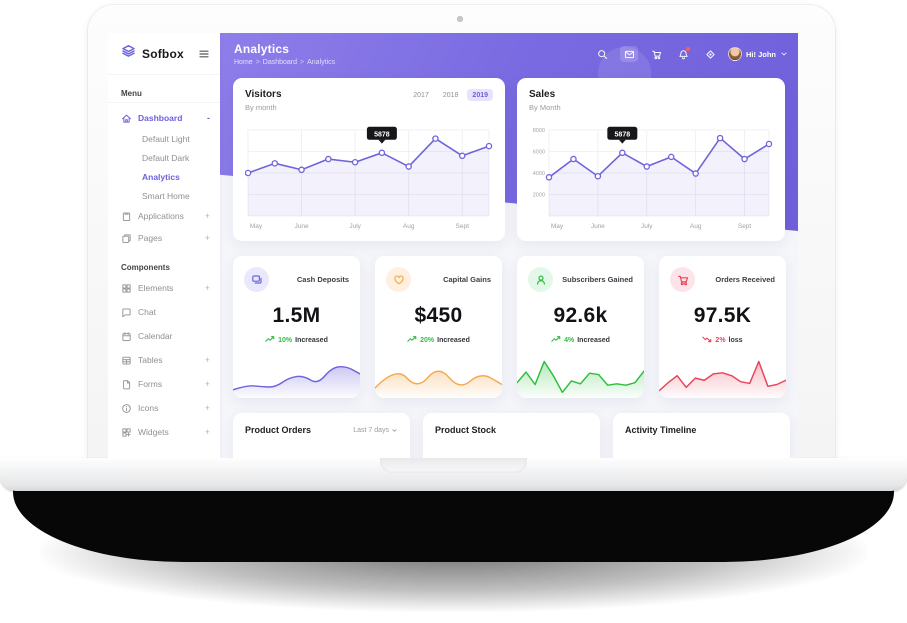 This screenshot has width=907, height=623. Describe the element at coordinates (164, 216) in the screenshot. I see `sidebar-item-applications: Applications +` at that location.